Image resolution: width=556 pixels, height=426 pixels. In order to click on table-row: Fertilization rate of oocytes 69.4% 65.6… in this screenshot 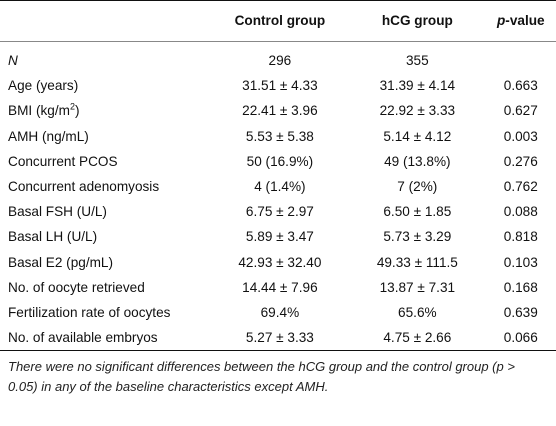, I will do `click(278, 312)`.